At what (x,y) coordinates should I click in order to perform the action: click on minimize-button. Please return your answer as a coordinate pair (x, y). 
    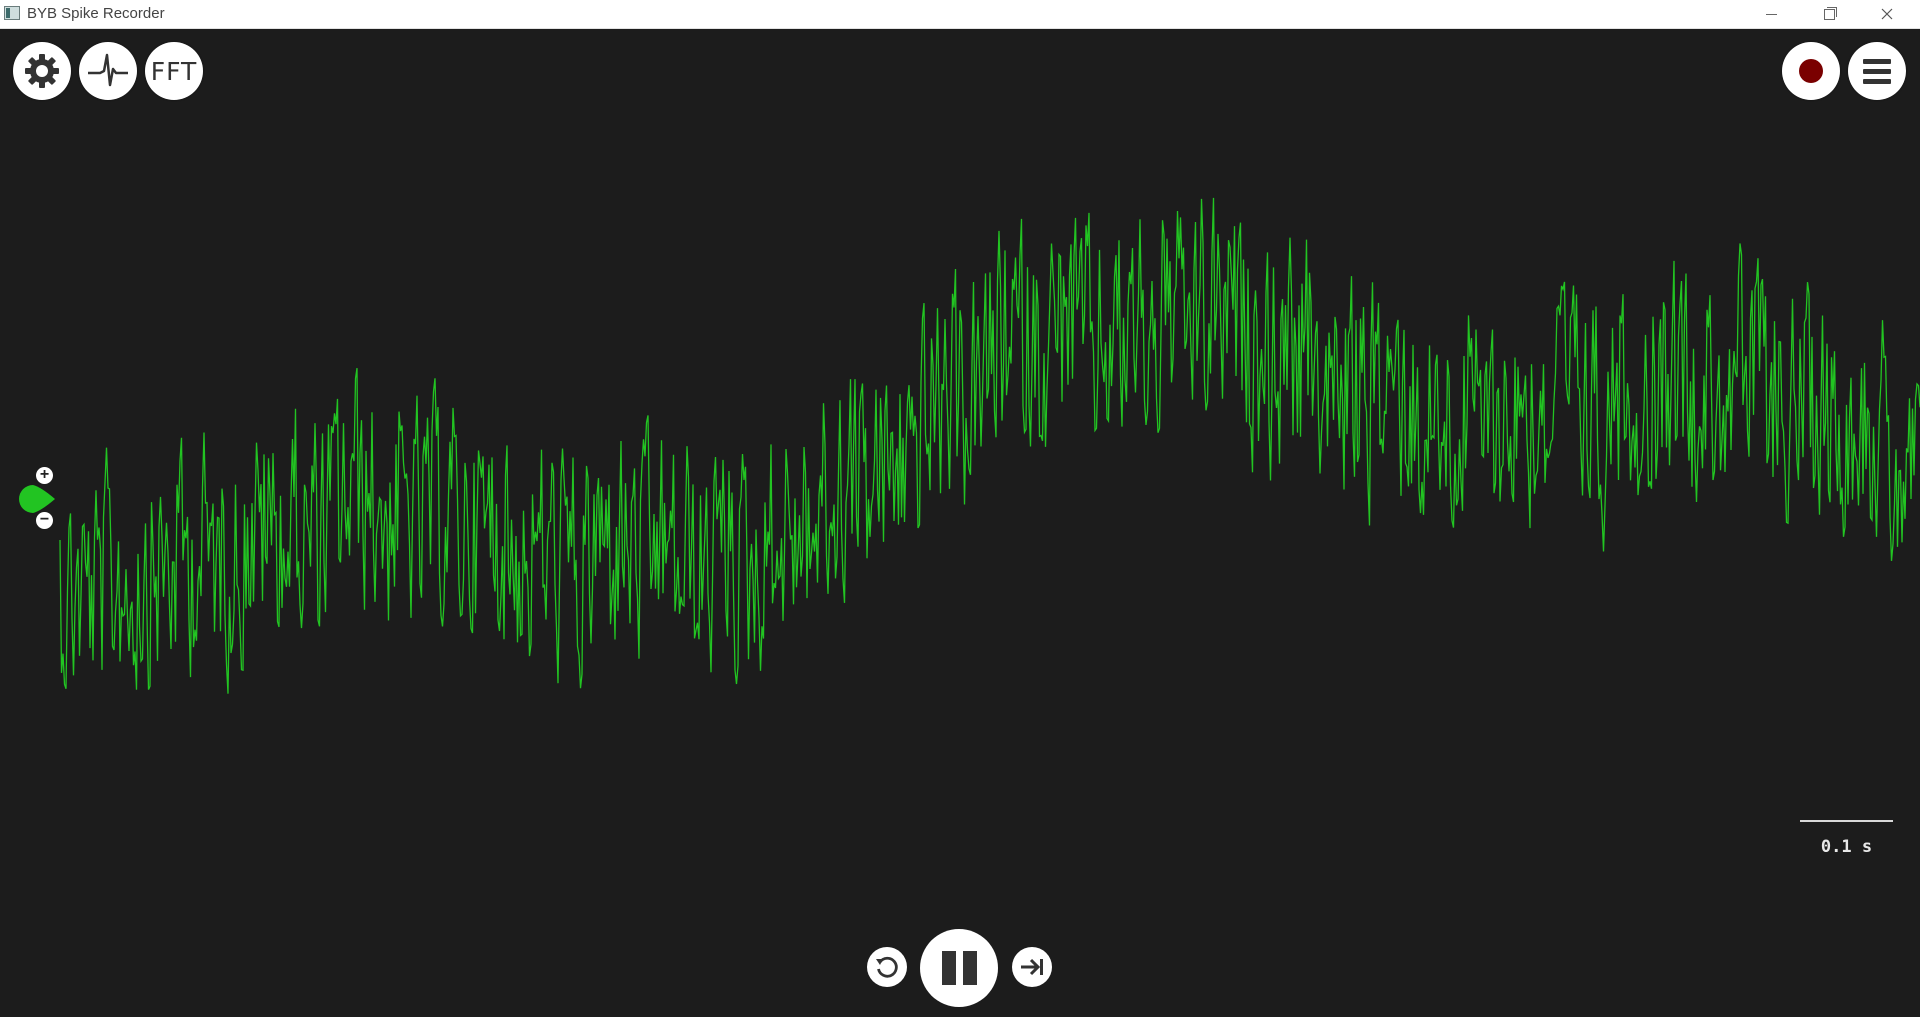
    Looking at the image, I should click on (1771, 14).